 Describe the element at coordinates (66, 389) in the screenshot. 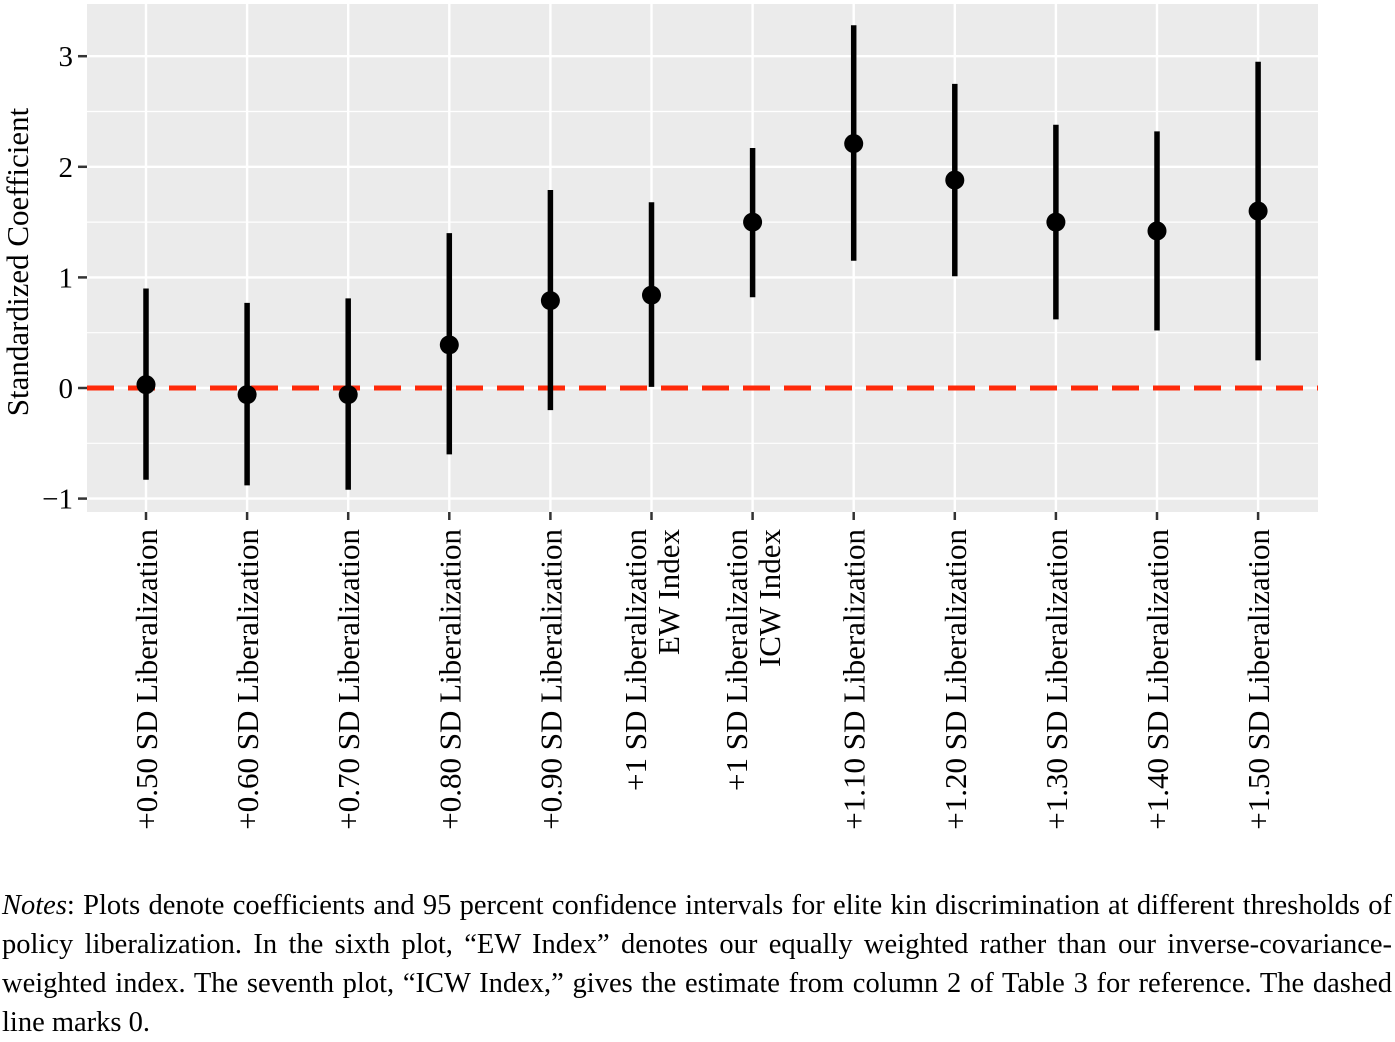

I see `y-tick-label: 0` at that location.